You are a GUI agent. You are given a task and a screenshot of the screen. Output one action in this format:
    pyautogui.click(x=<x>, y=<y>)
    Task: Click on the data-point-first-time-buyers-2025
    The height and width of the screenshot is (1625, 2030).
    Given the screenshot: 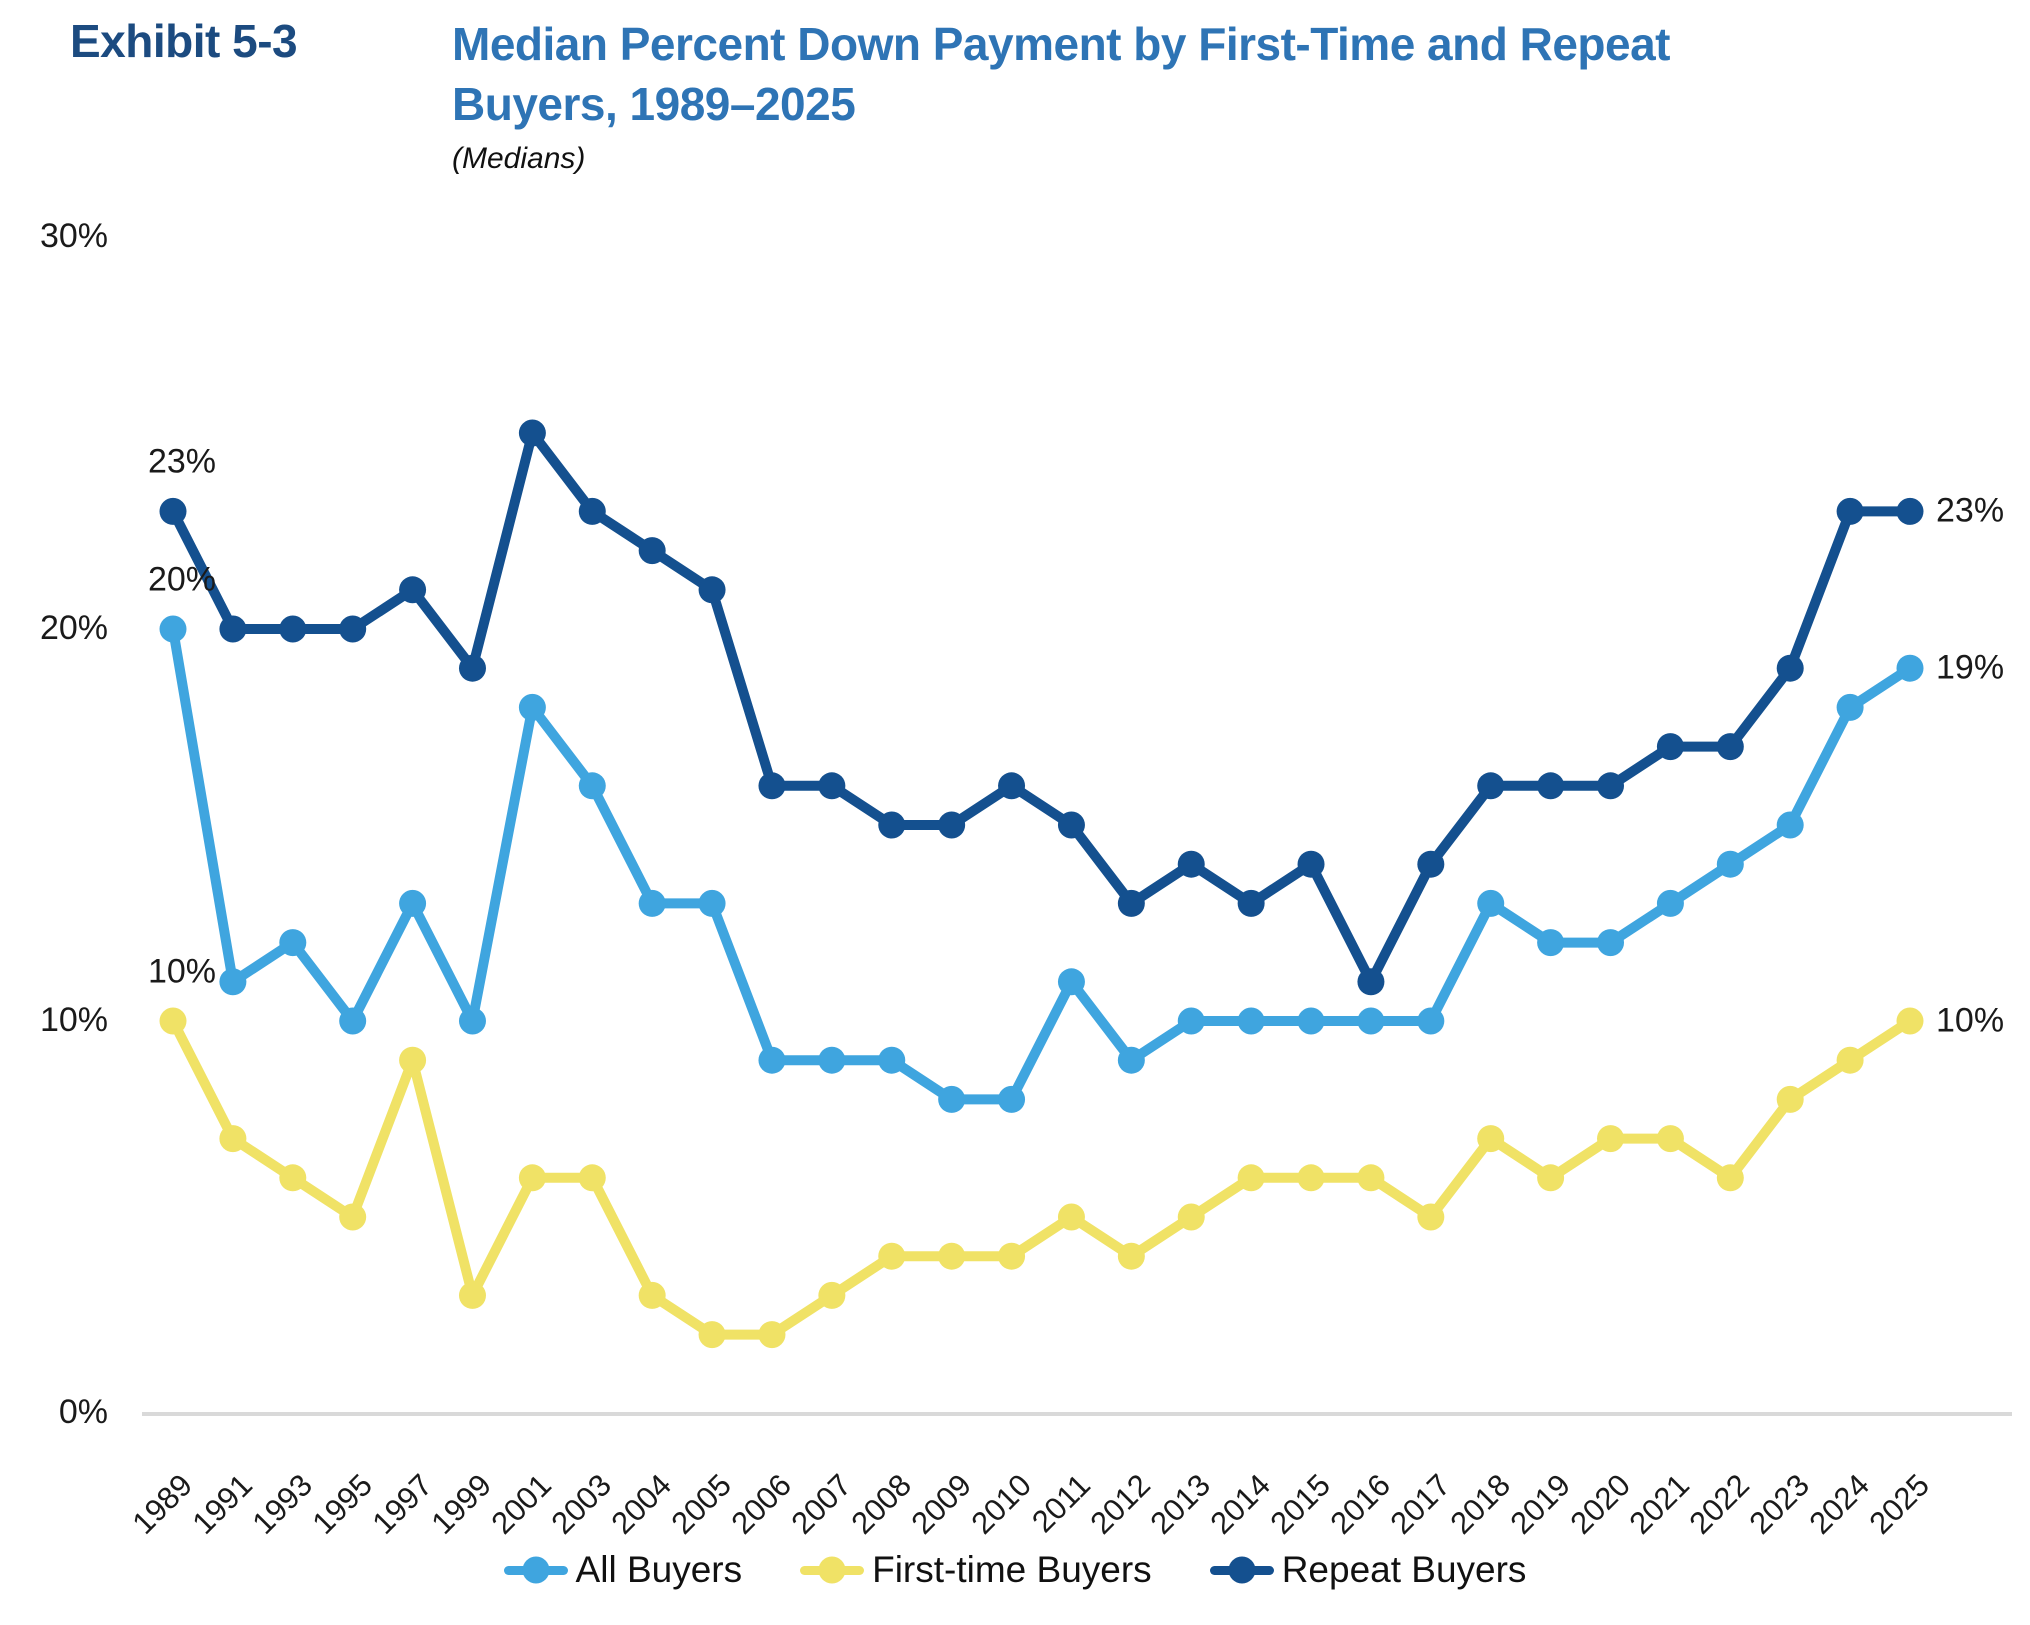 What is the action you would take?
    pyautogui.click(x=1910, y=1021)
    